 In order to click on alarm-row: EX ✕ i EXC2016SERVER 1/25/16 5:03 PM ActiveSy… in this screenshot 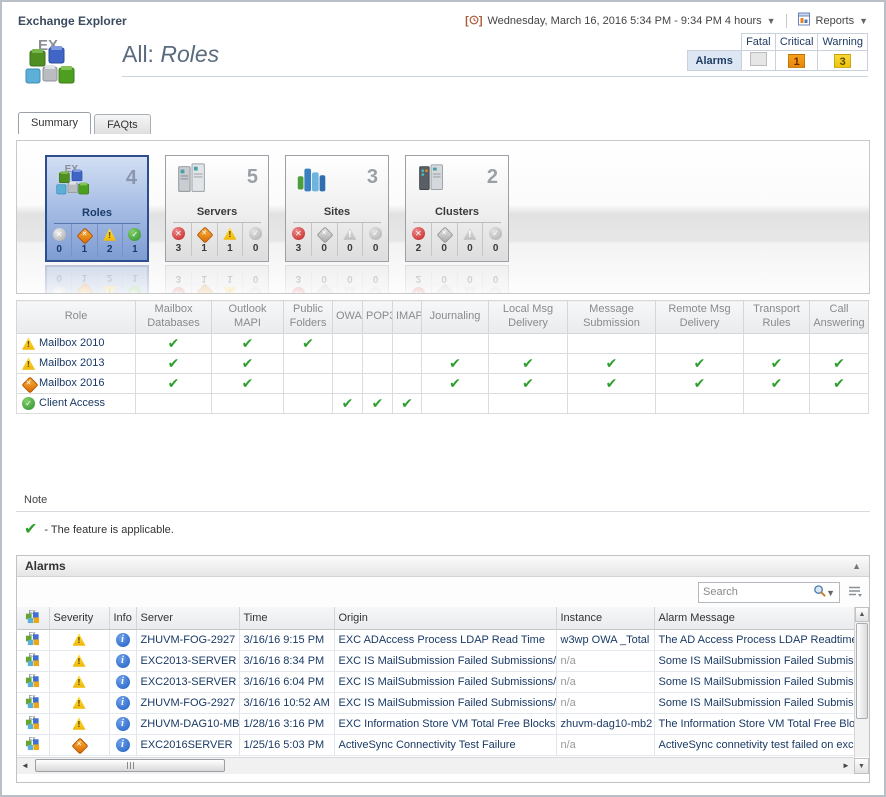, I will do `click(436, 745)`.